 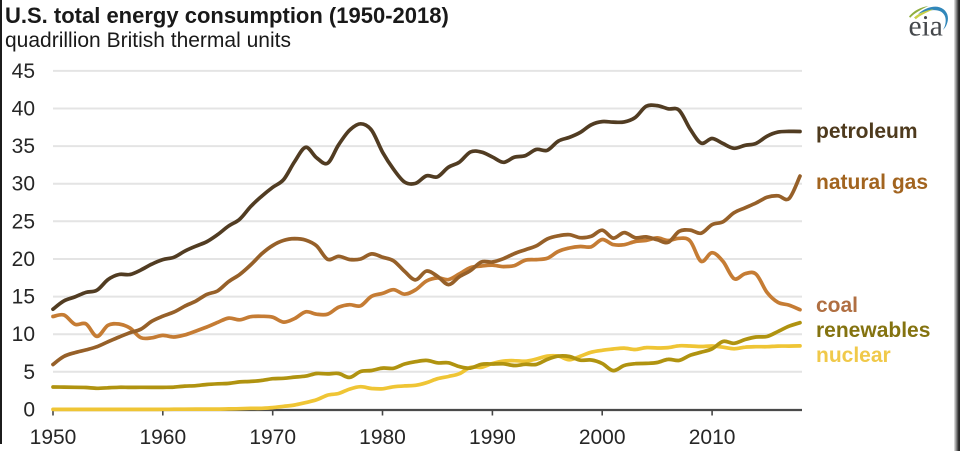 I want to click on svg-text: nuclear, so click(x=853, y=355).